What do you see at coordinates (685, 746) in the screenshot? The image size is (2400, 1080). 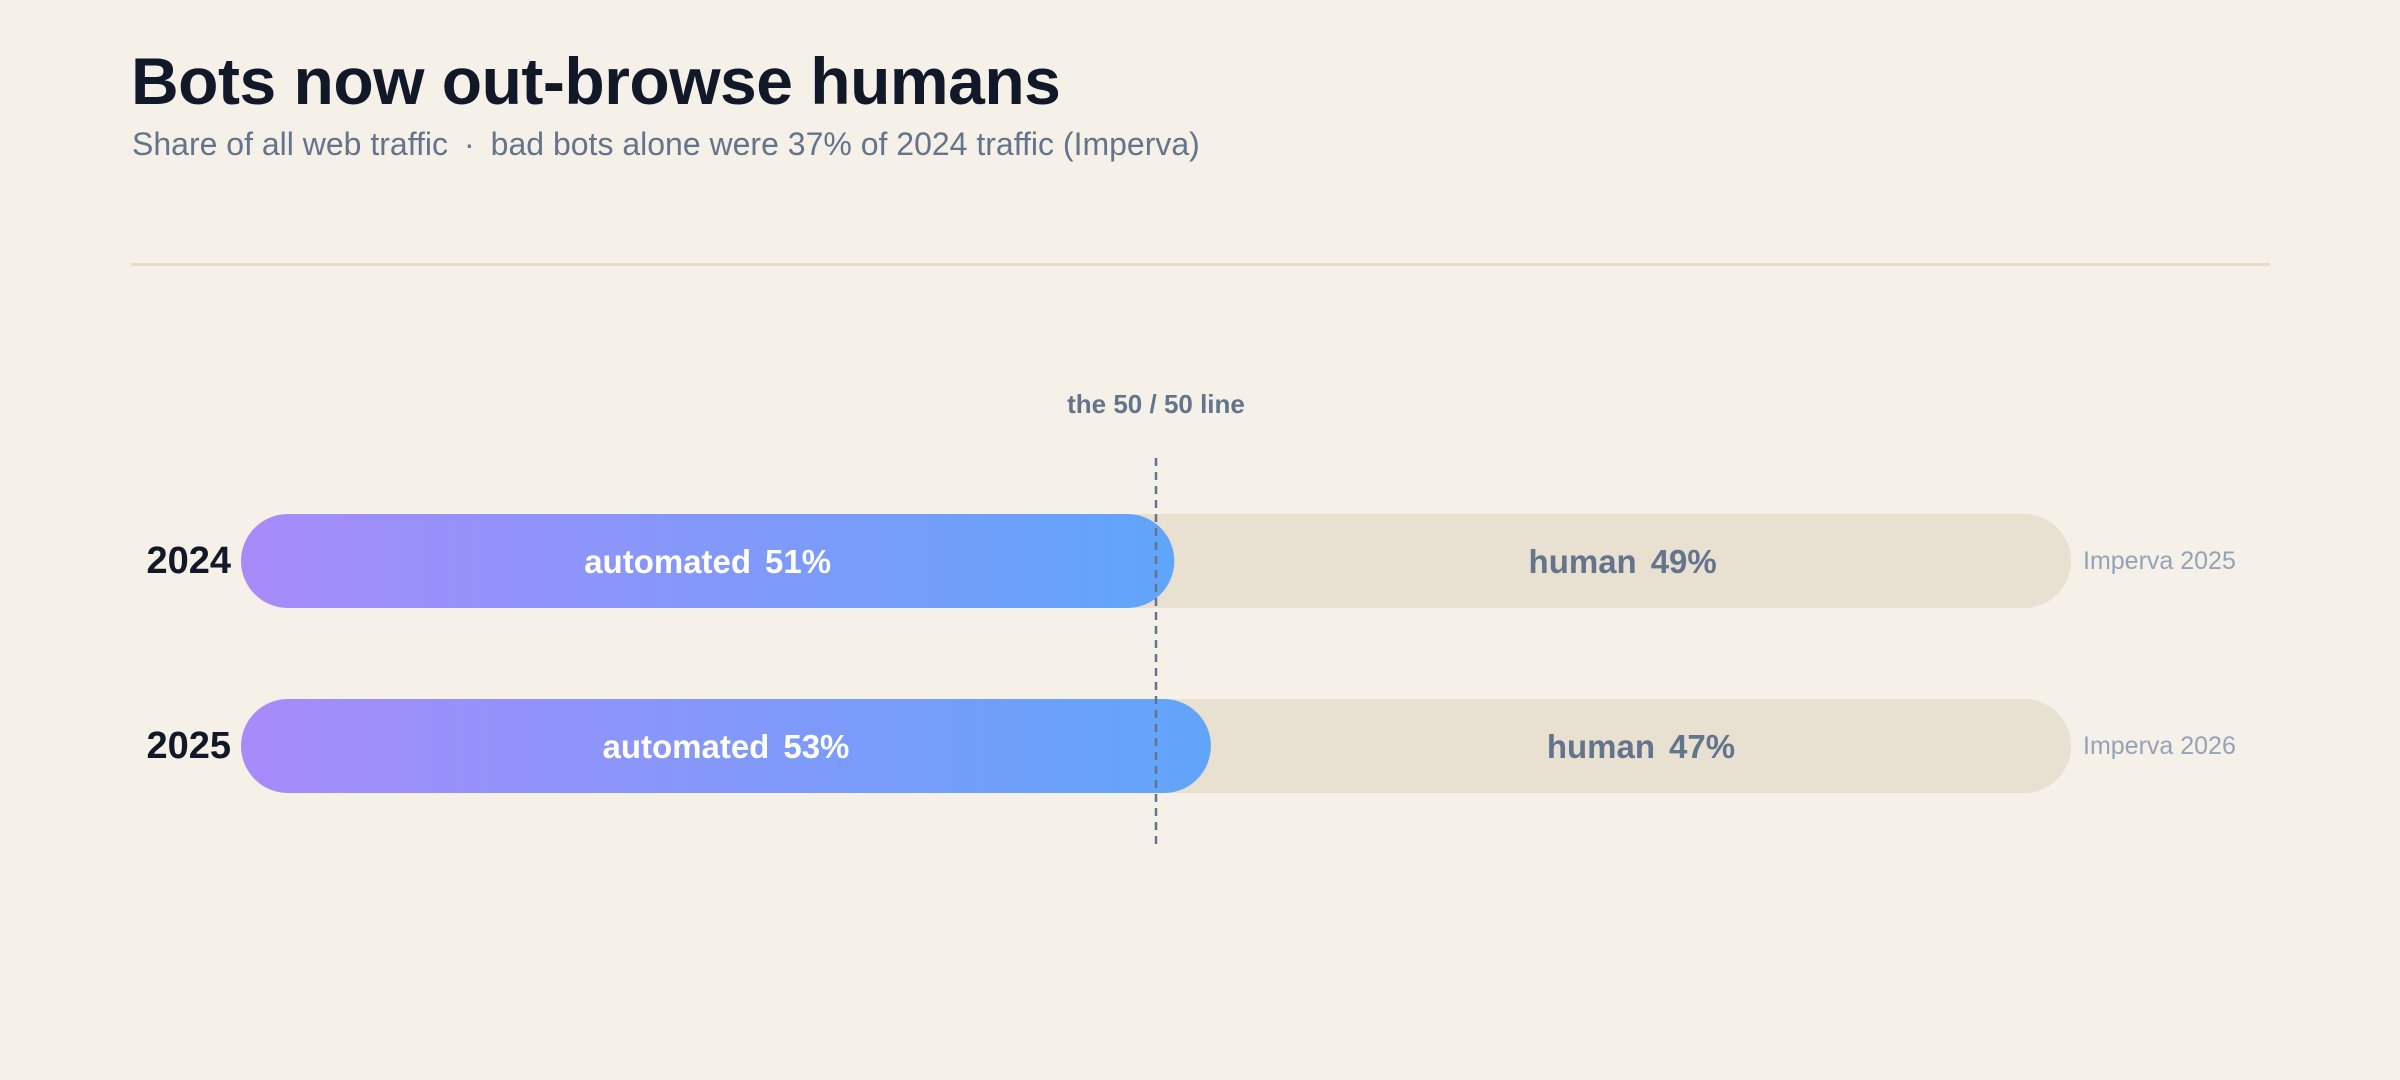 I see `automated-series-name-2025: automated` at bounding box center [685, 746].